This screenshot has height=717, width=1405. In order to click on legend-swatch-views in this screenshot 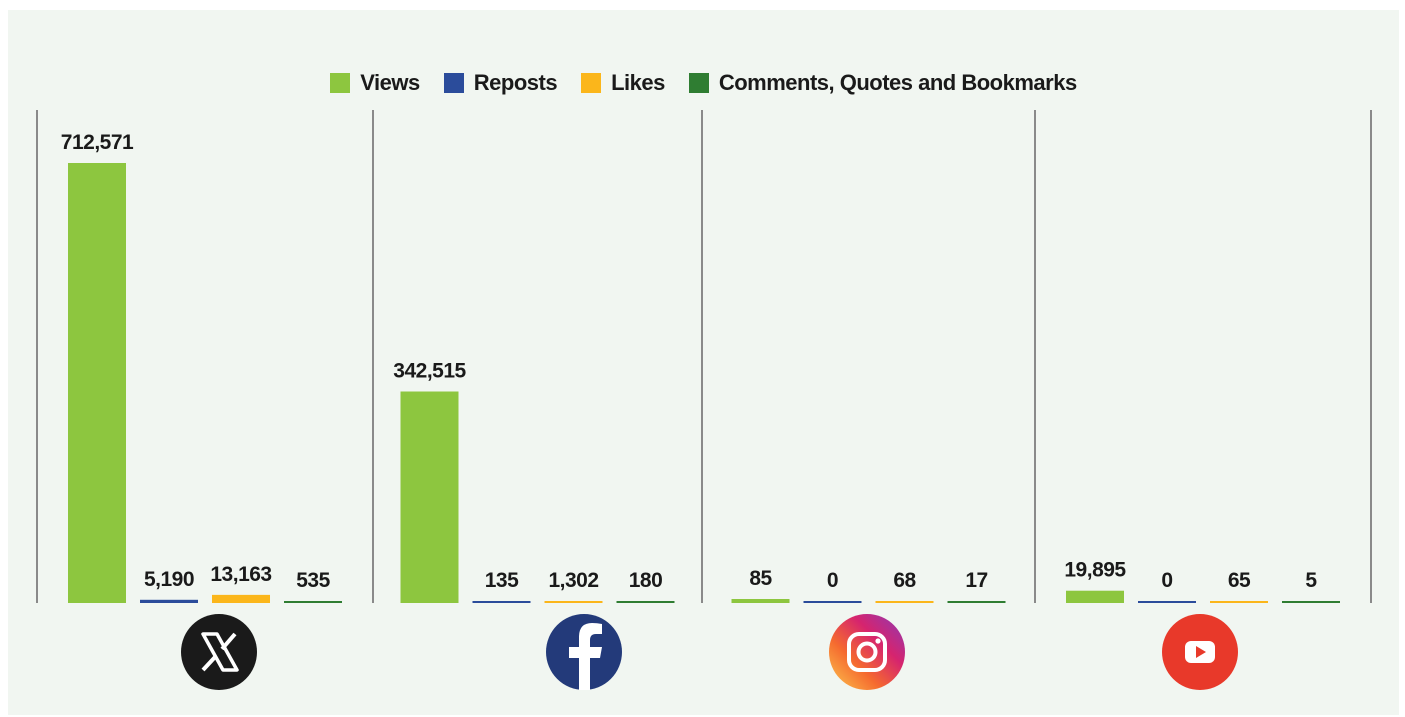, I will do `click(340, 83)`.